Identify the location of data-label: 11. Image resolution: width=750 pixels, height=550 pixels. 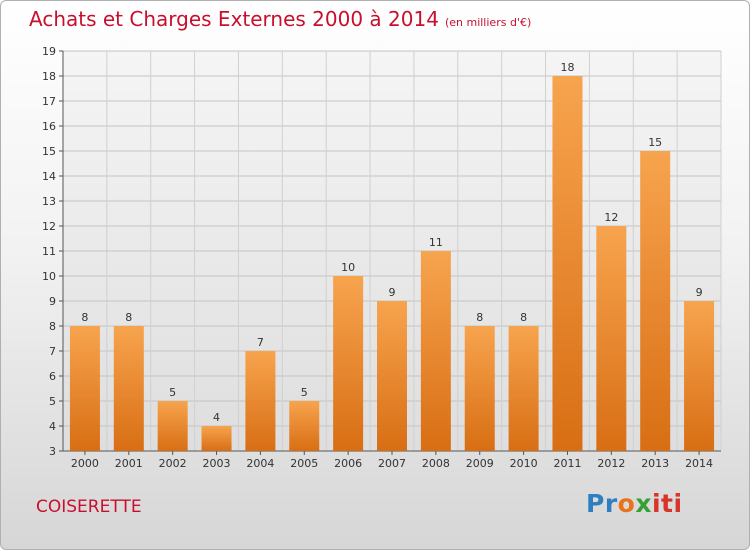
(436, 242).